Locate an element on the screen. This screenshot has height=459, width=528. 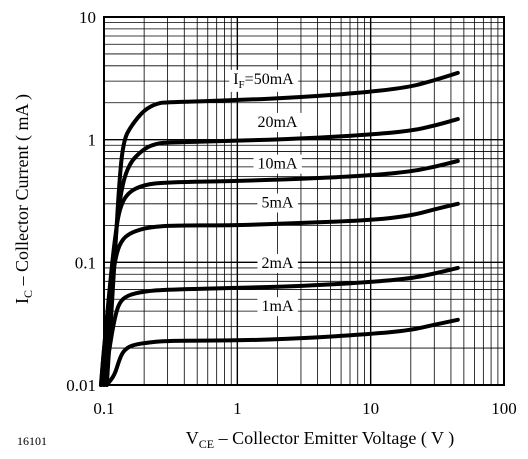
y-tick-labels: 0.01 0.1 1 10 is located at coordinates (81, 201).